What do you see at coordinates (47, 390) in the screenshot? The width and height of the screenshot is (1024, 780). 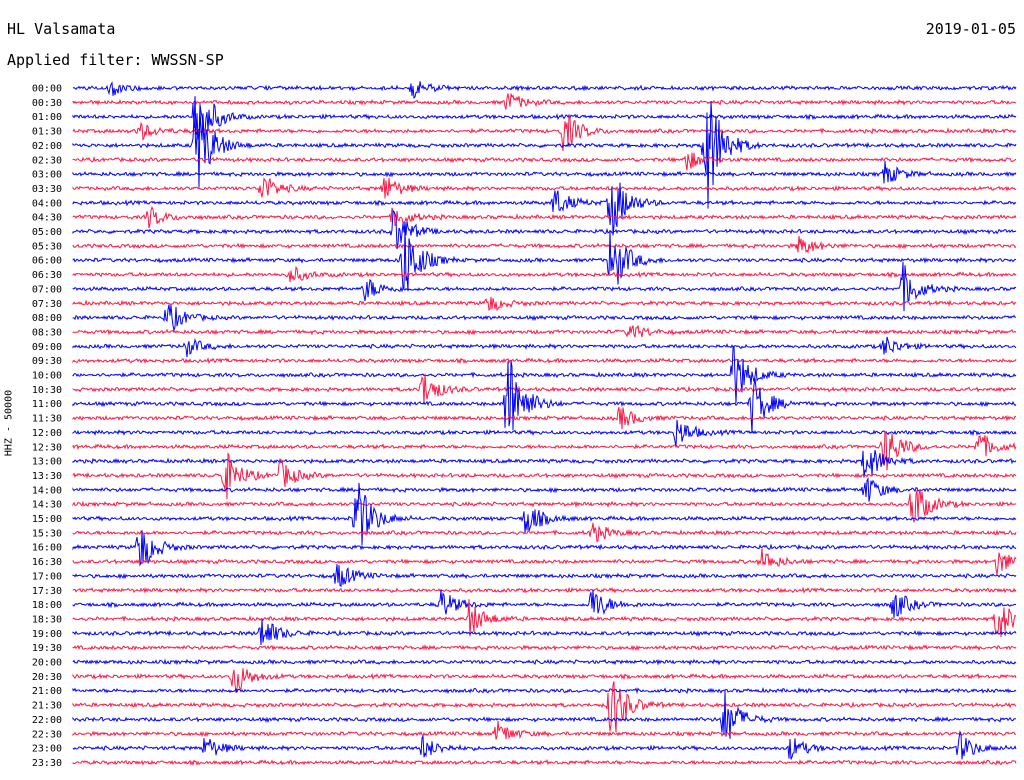 I see `time-tick-label: 10:30` at bounding box center [47, 390].